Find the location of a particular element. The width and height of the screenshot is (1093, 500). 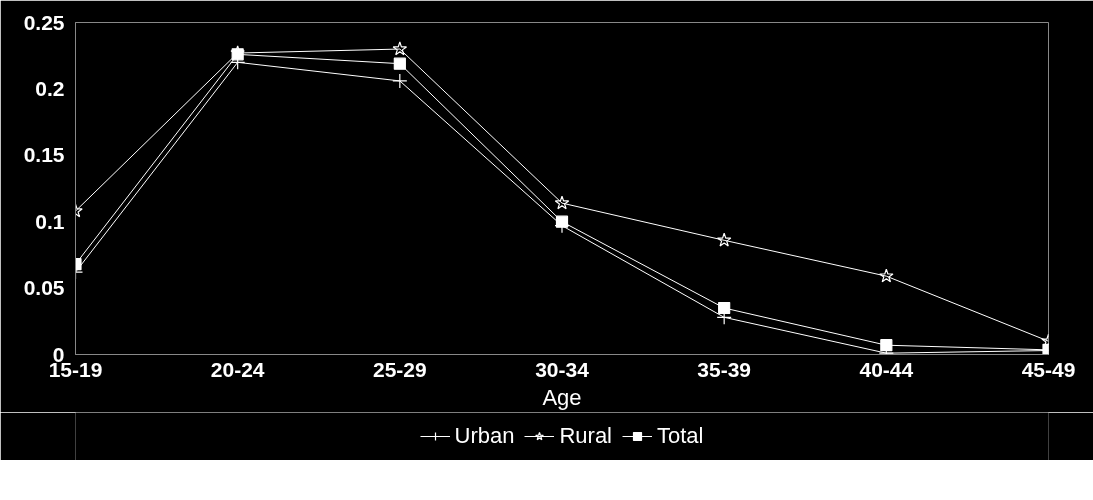

x-tick-label: 30-34 is located at coordinates (562, 369).